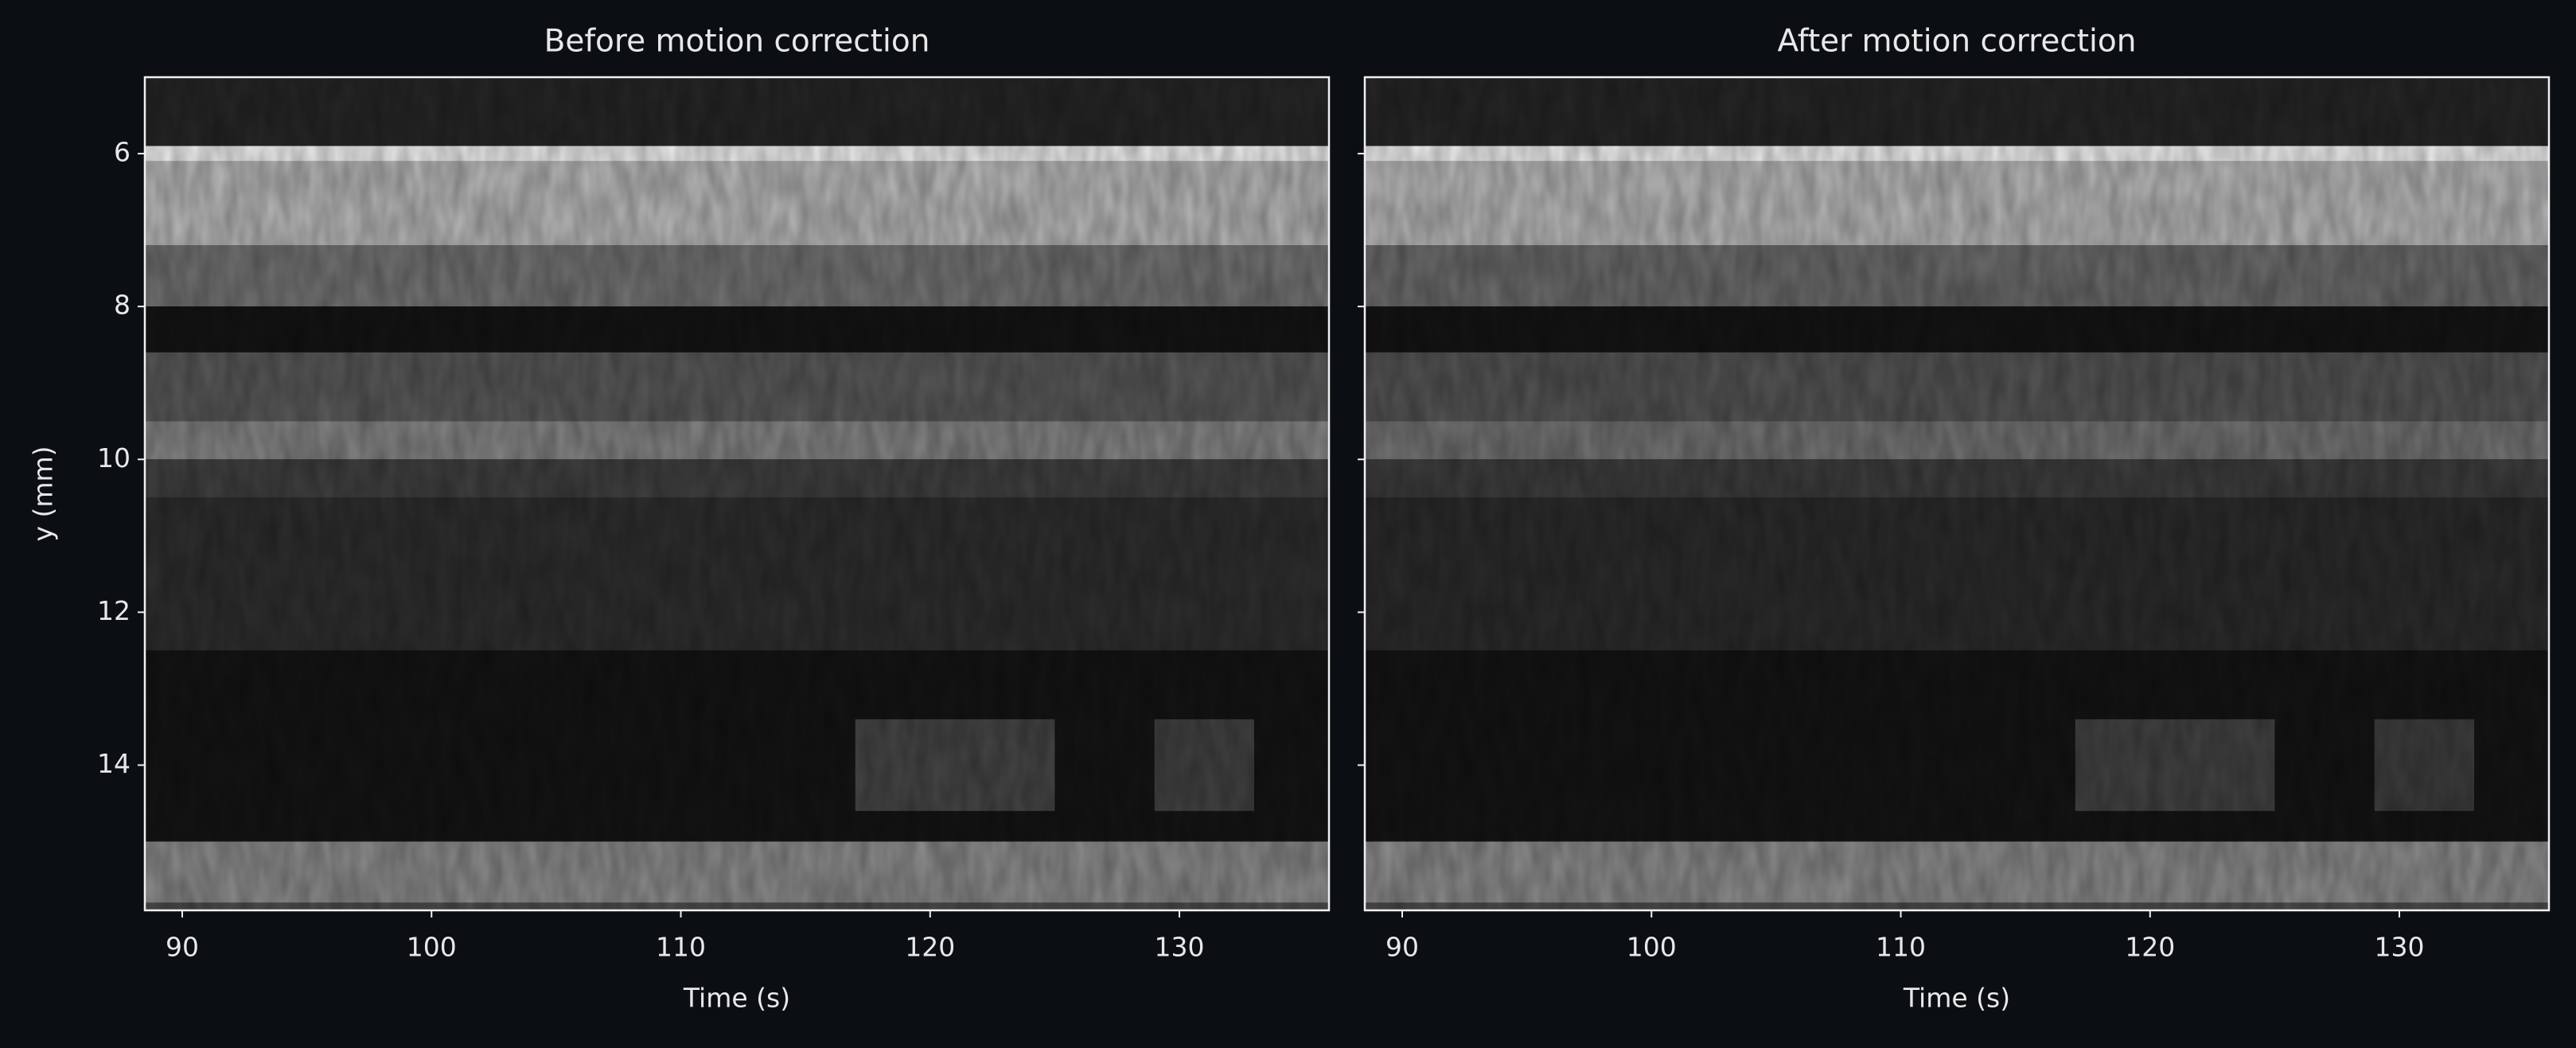 This screenshot has width=2576, height=1048. Describe the element at coordinates (114, 610) in the screenshot. I see `y-tick-label: 12` at that location.